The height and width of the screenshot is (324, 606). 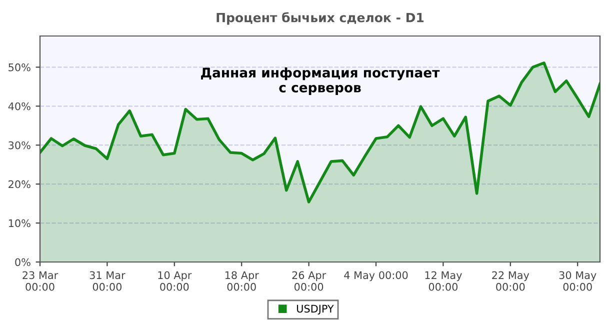 What do you see at coordinates (108, 281) in the screenshot?
I see `x-tick-label: 31 Mar 00:00` at bounding box center [108, 281].